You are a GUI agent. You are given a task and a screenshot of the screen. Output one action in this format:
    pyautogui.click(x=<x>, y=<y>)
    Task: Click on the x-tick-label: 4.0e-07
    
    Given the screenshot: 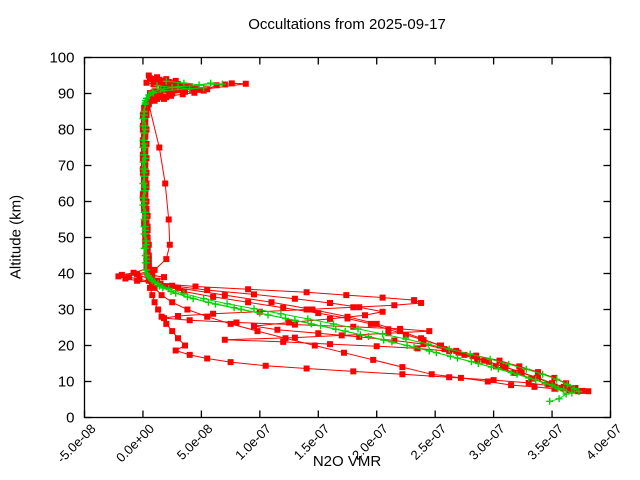 What is the action you would take?
    pyautogui.click(x=604, y=442)
    